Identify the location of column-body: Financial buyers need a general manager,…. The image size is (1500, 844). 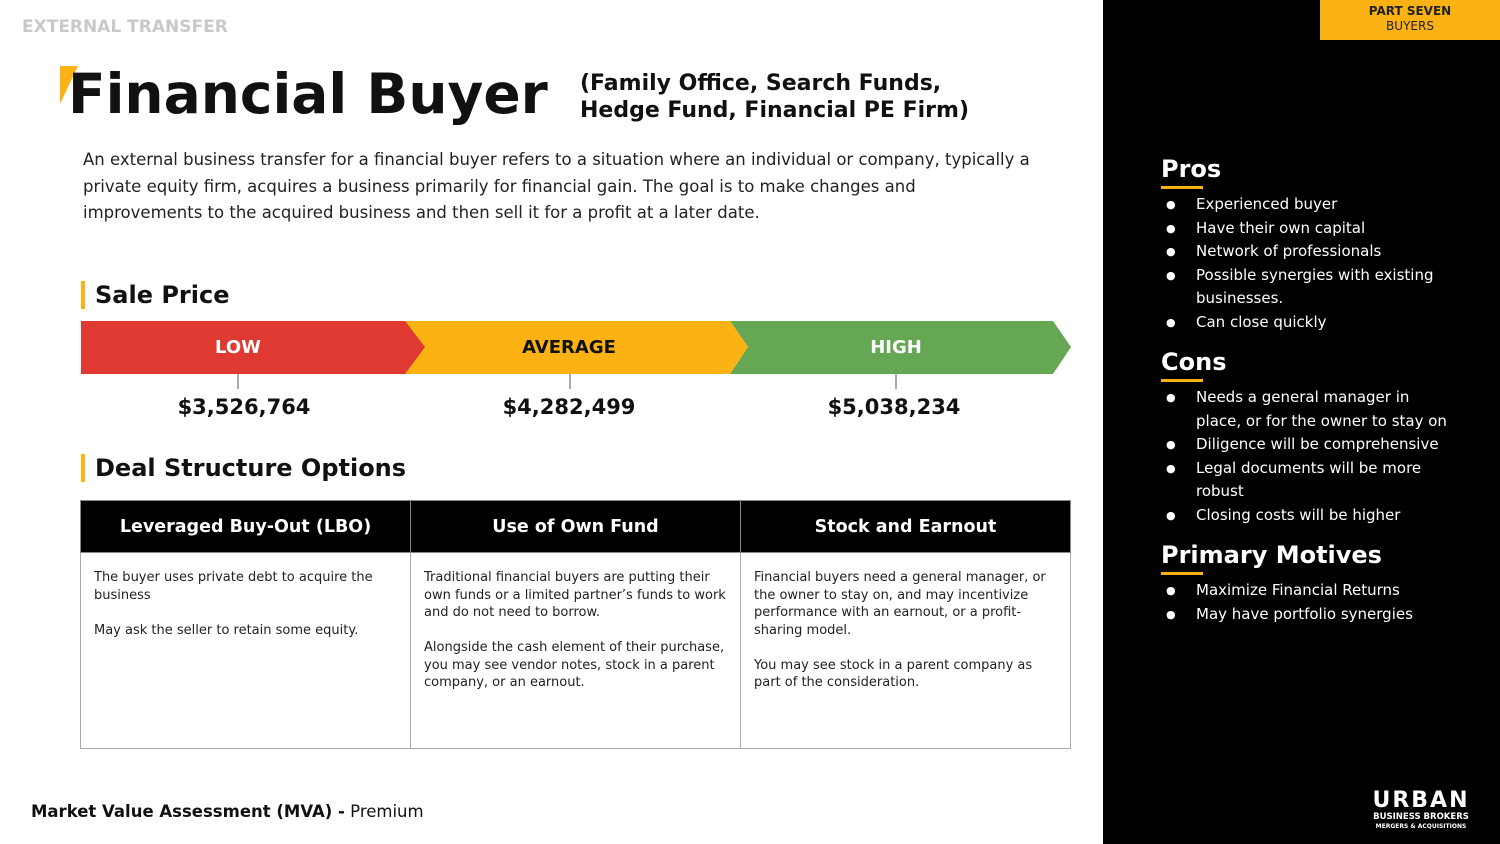
(905, 650).